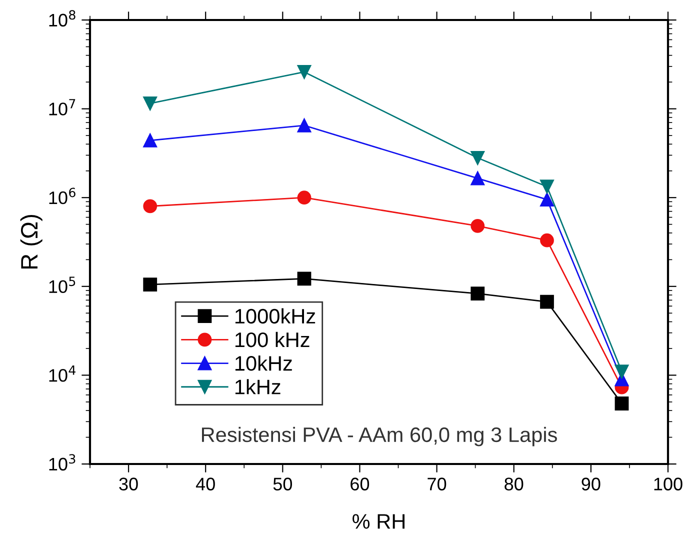 The image size is (685, 533). Describe the element at coordinates (282, 484) in the screenshot. I see `x-tick-label: 50` at that location.